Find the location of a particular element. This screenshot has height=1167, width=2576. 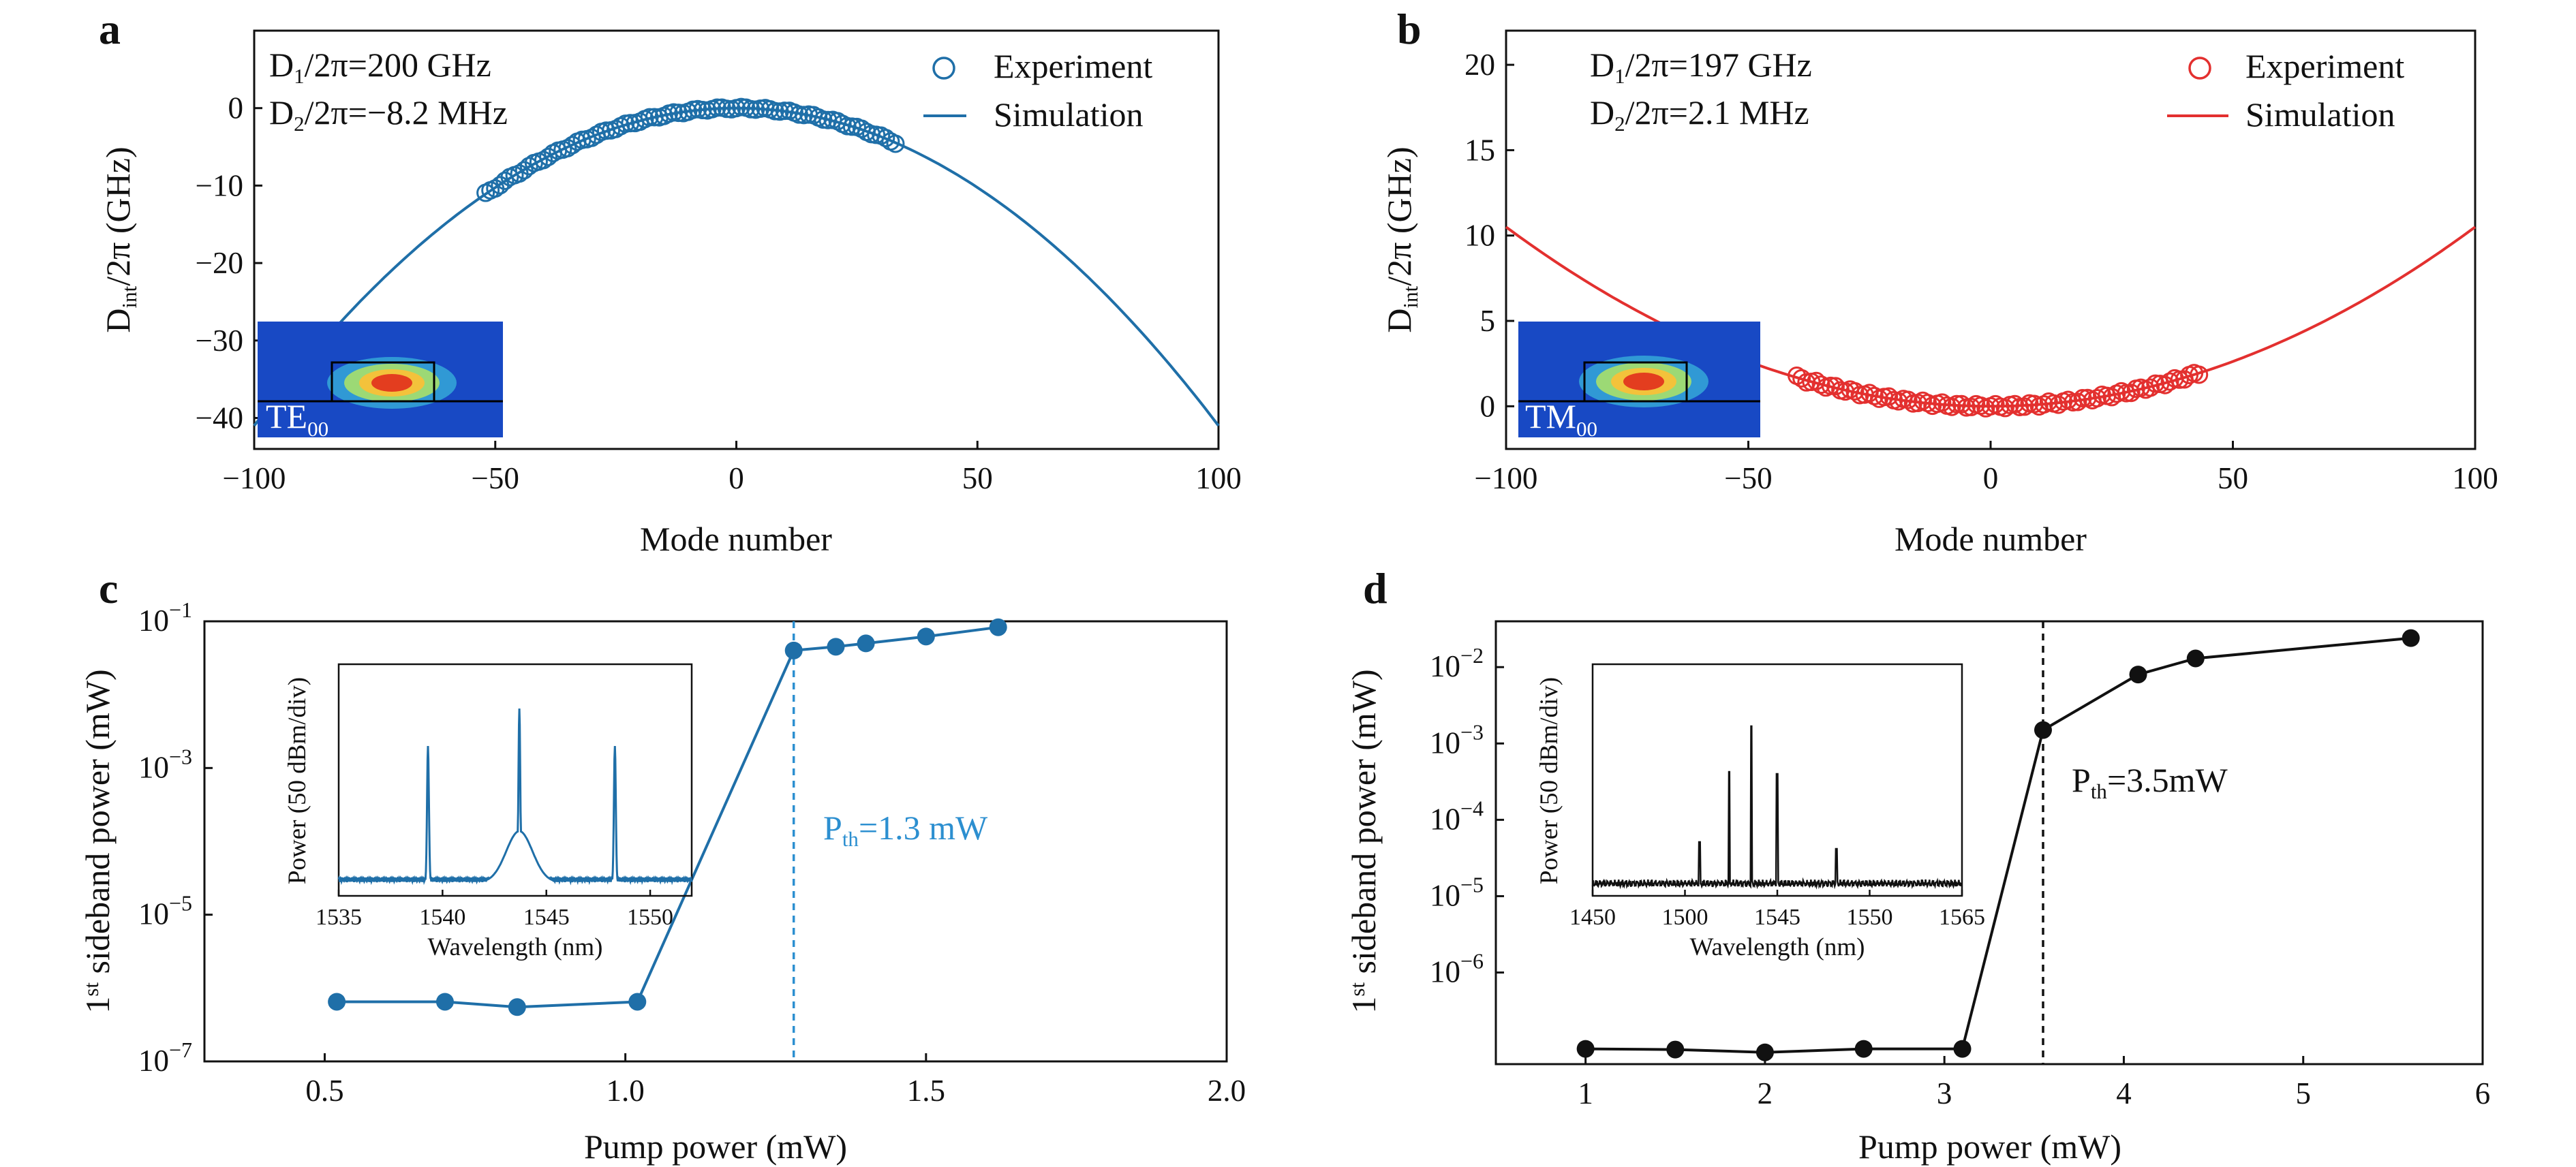

d-y-tick-label: 10⁻² is located at coordinates (1457, 663).